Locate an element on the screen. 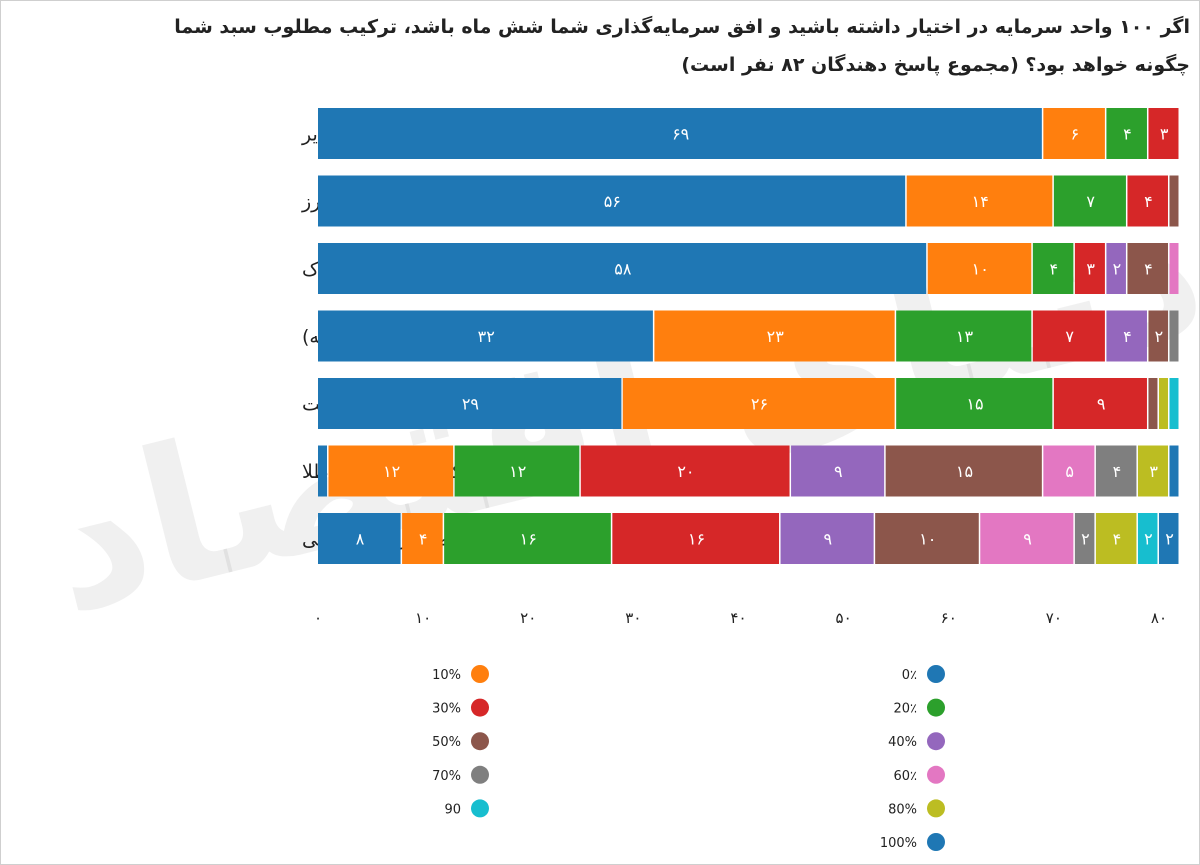 The height and width of the screenshot is (865, 1200). bar-value-label: ۶ is located at coordinates (1075, 134).